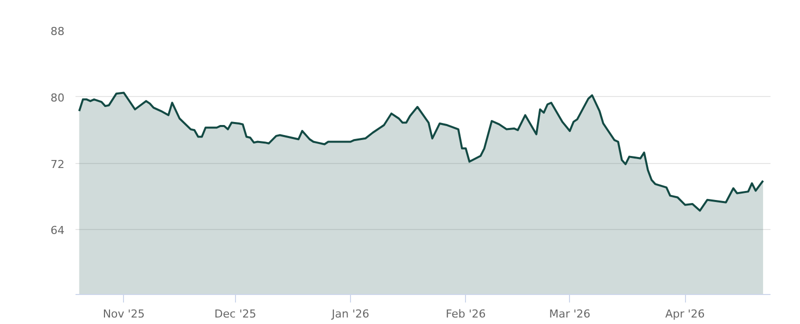  What do you see at coordinates (569, 314) in the screenshot?
I see `x-tick-label: Mar '26` at bounding box center [569, 314].